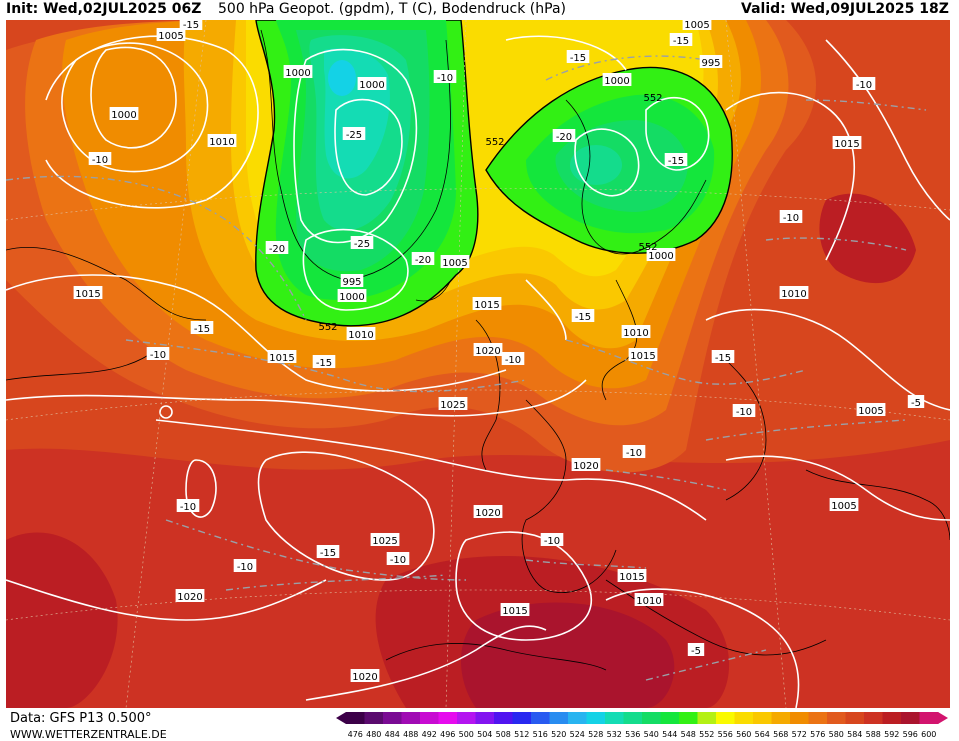 The image size is (959, 741). Describe the element at coordinates (447, 734) in the screenshot. I see `scale-tick-label: 496` at that location.